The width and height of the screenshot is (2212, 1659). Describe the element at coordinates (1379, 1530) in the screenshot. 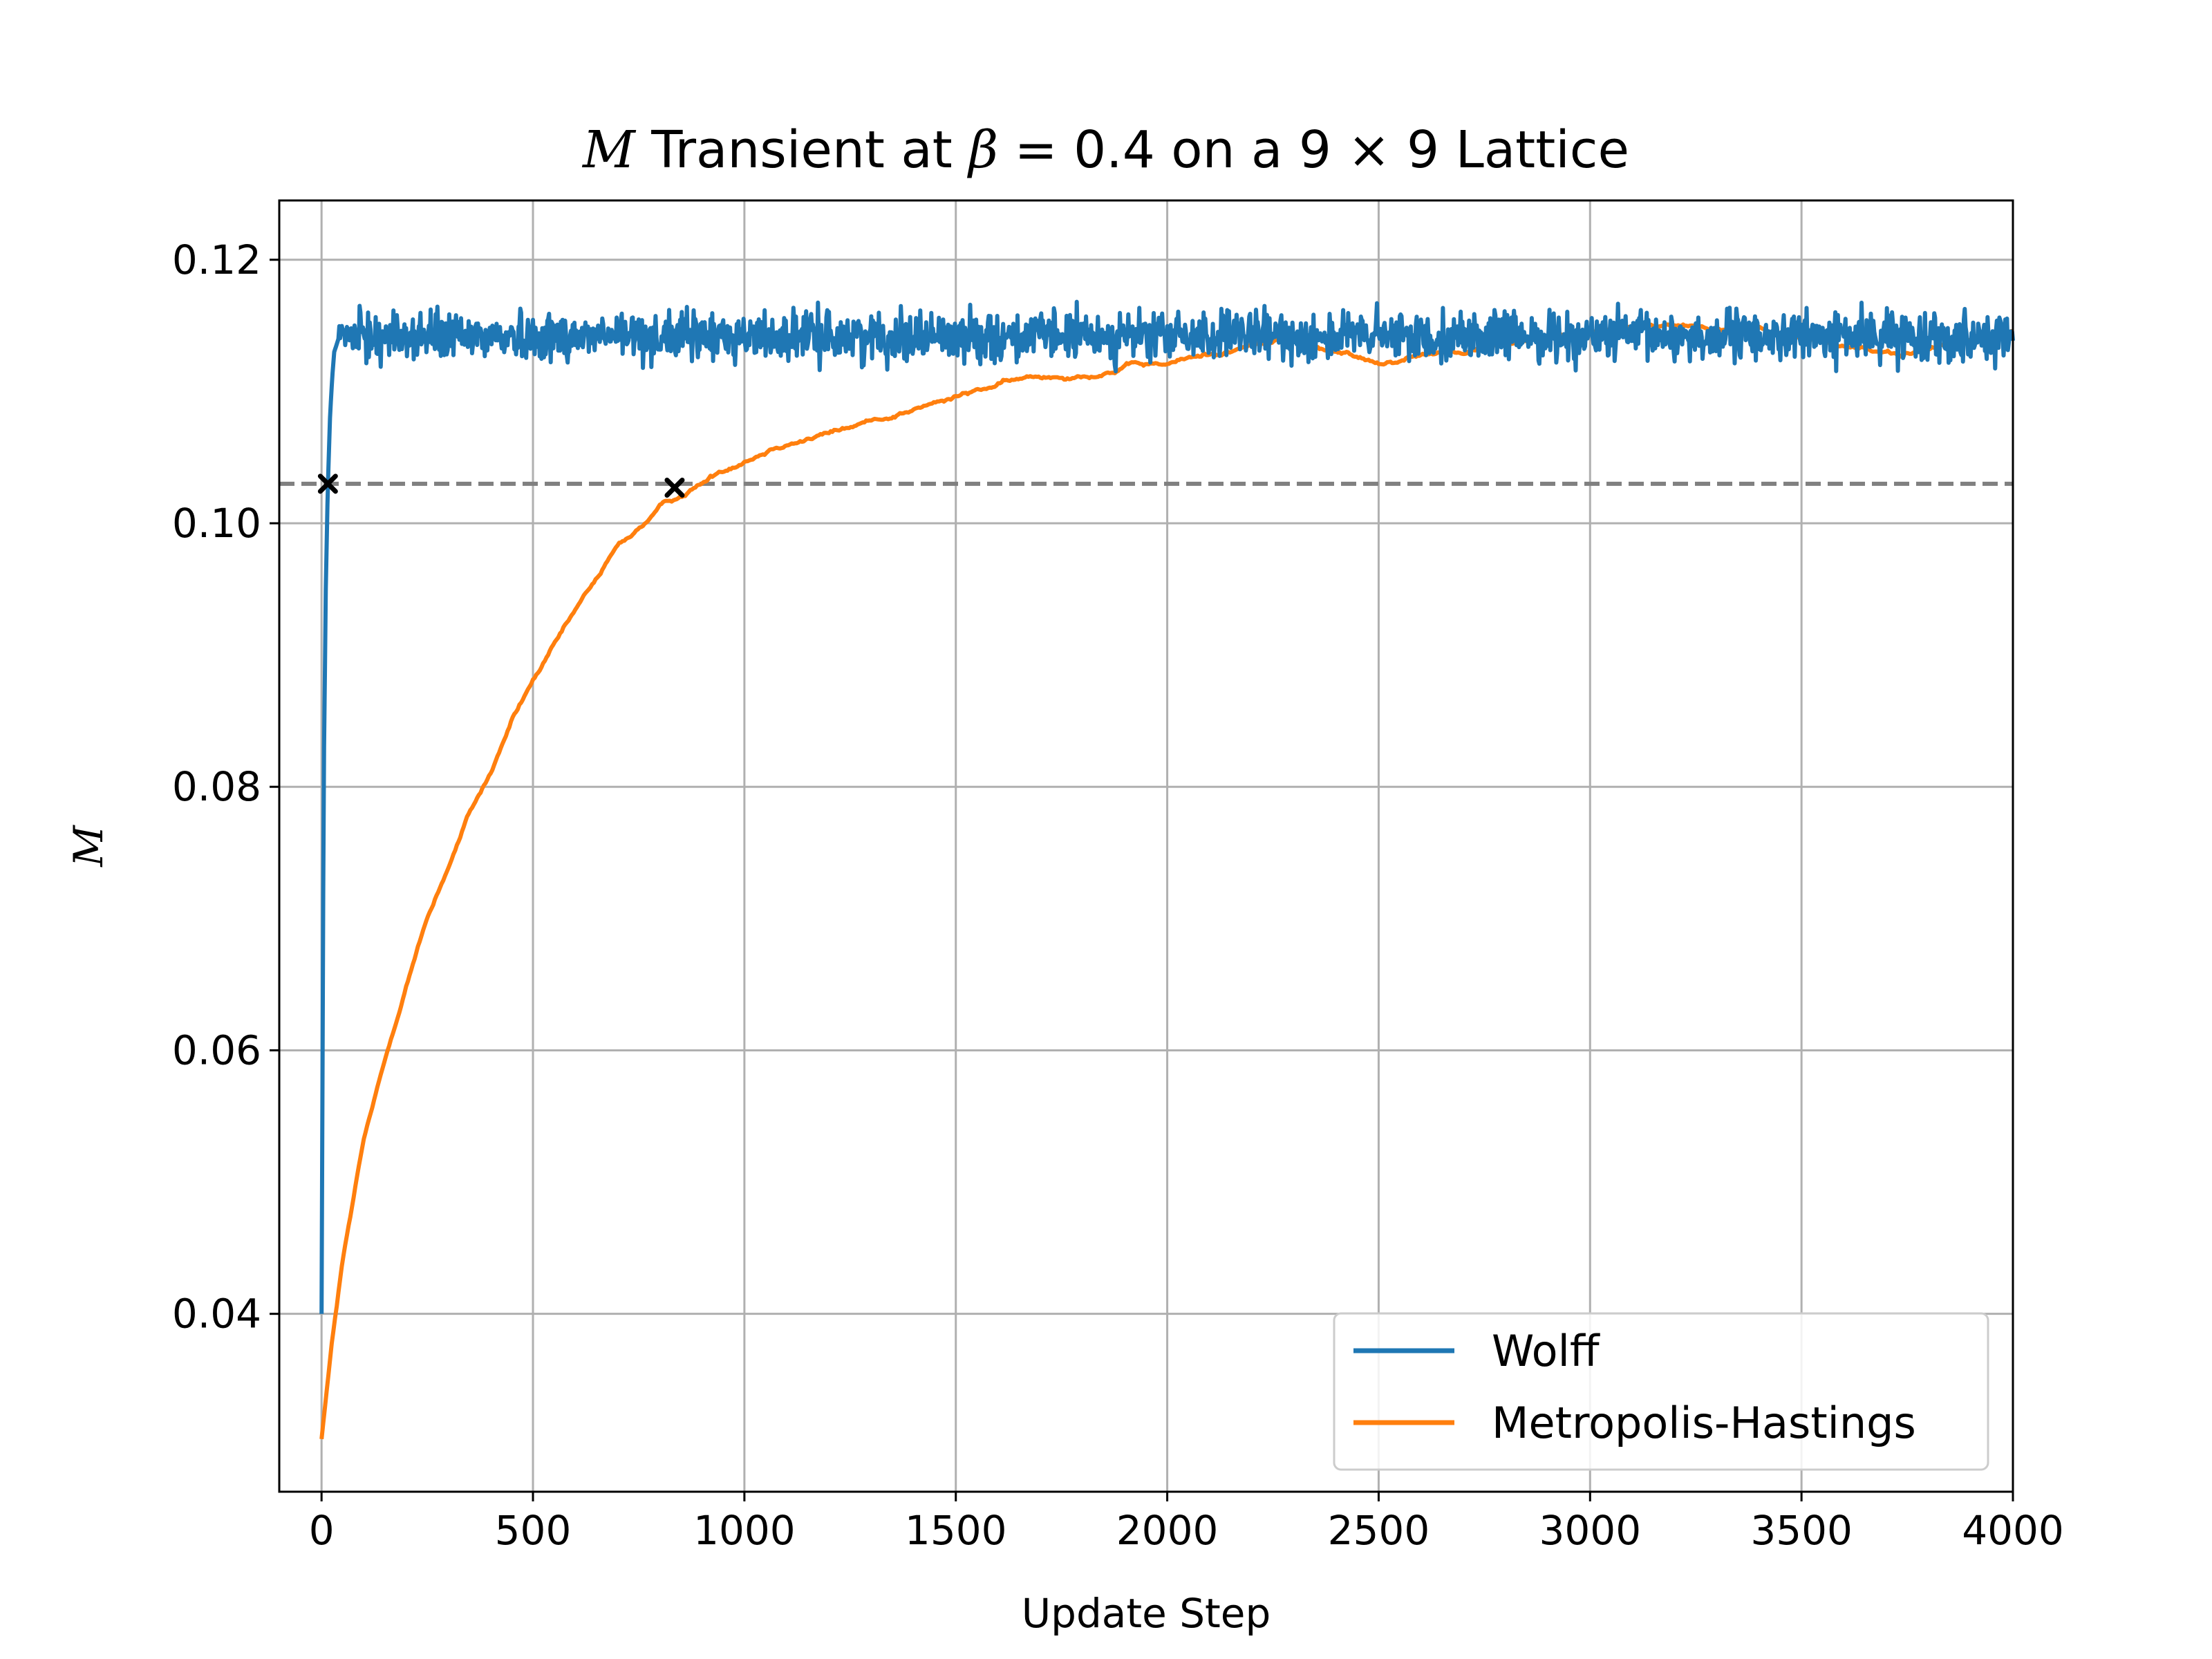

I see `x-tick-label: 2500` at that location.